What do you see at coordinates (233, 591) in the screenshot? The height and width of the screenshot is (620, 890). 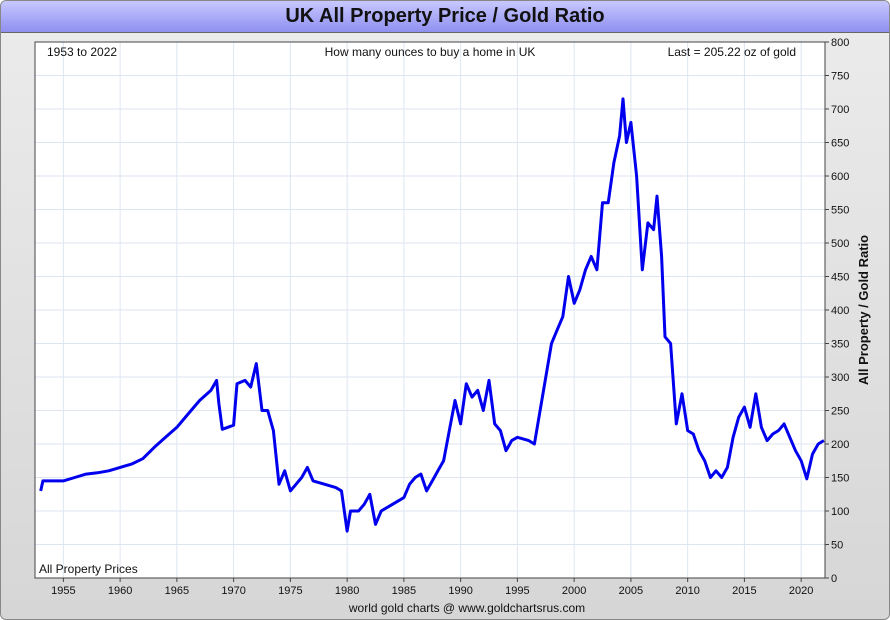 I see `x-tick-label: 1970` at bounding box center [233, 591].